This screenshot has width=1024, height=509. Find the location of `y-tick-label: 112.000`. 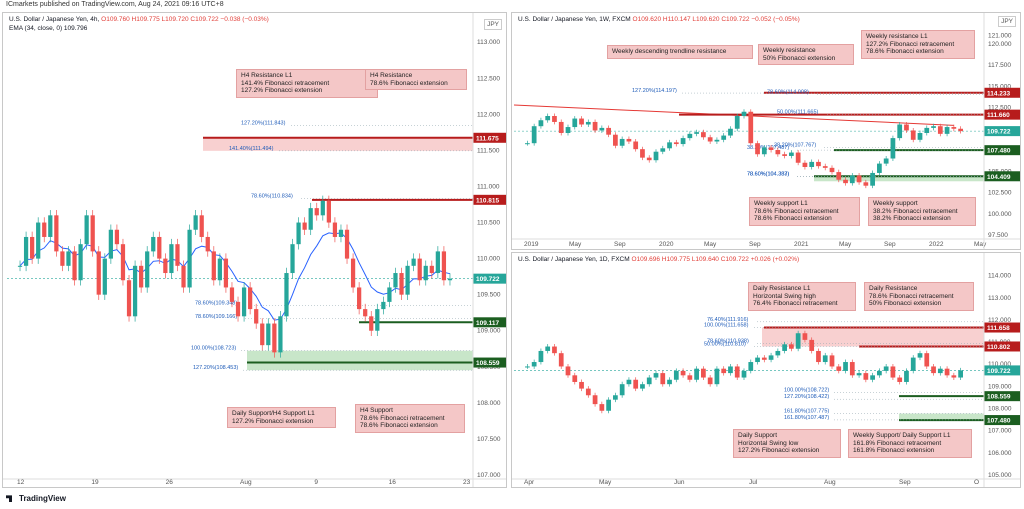

y-tick-label: 112.000 is located at coordinates (999, 320).